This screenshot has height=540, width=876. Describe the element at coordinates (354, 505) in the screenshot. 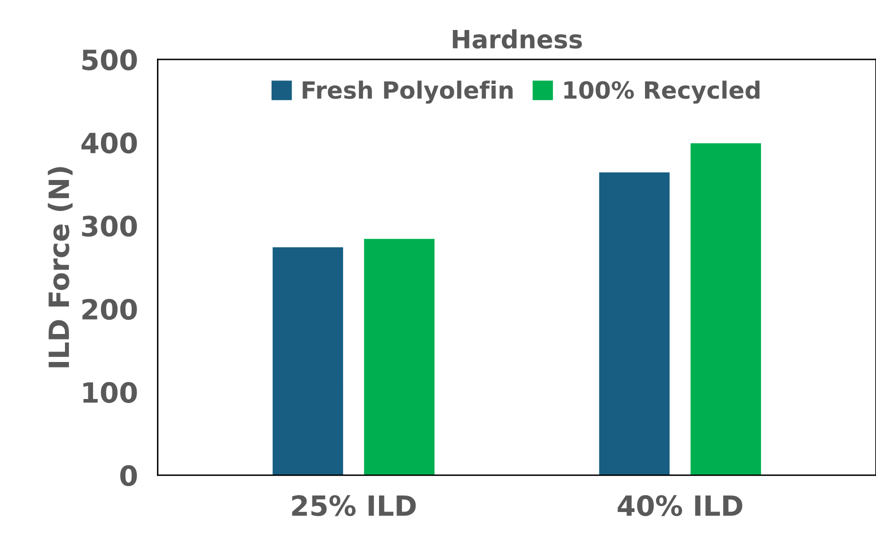

I see `x-tick-label: 25% ILD` at that location.